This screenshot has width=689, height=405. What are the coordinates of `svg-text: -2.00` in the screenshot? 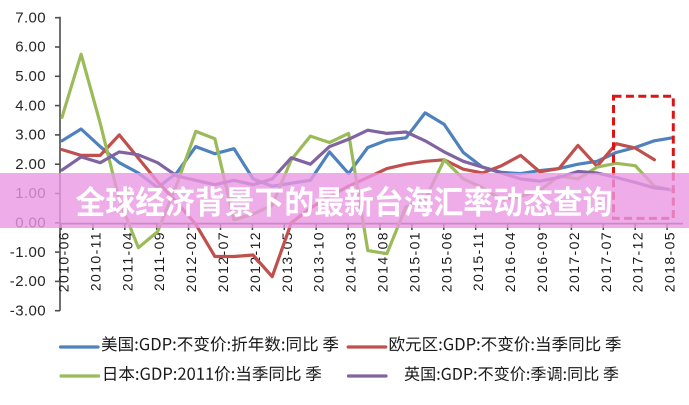 It's located at (28, 281).